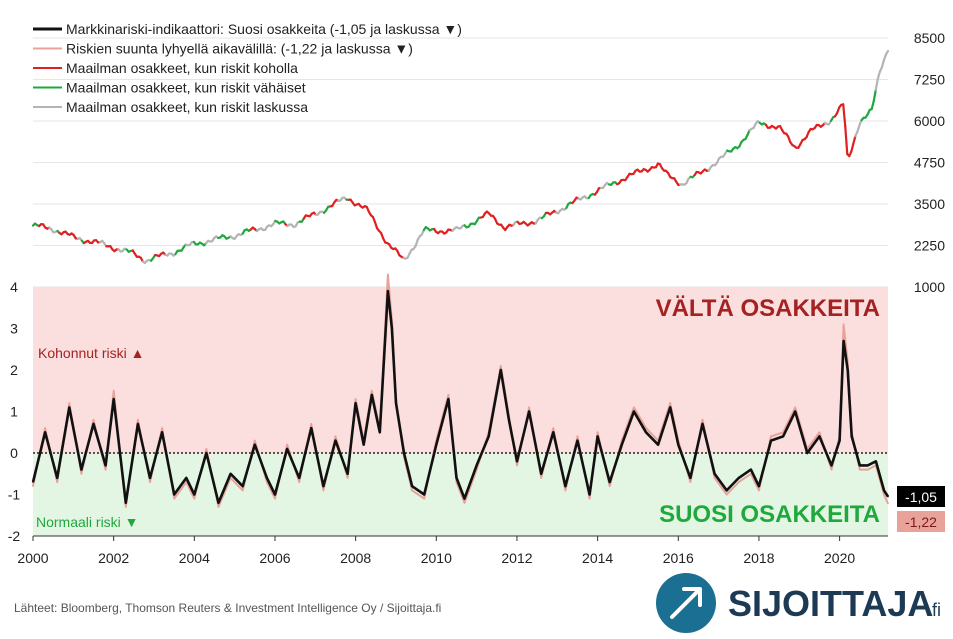 This screenshot has height=639, width=953. I want to click on x-tick-label: 2004, so click(194, 558).